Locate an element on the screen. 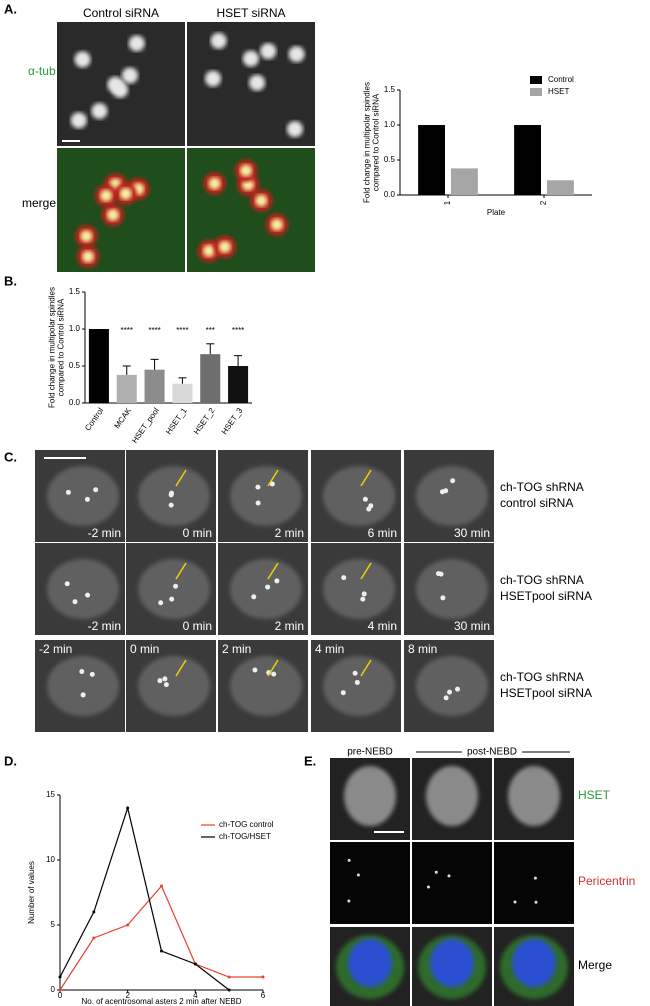 The height and width of the screenshot is (1006, 650). y-axis-label: Fold change in multipolar spindles is located at coordinates (367, 142).